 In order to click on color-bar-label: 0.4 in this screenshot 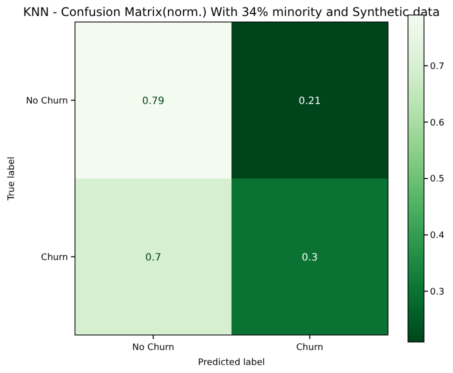, I will do `click(437, 236)`.